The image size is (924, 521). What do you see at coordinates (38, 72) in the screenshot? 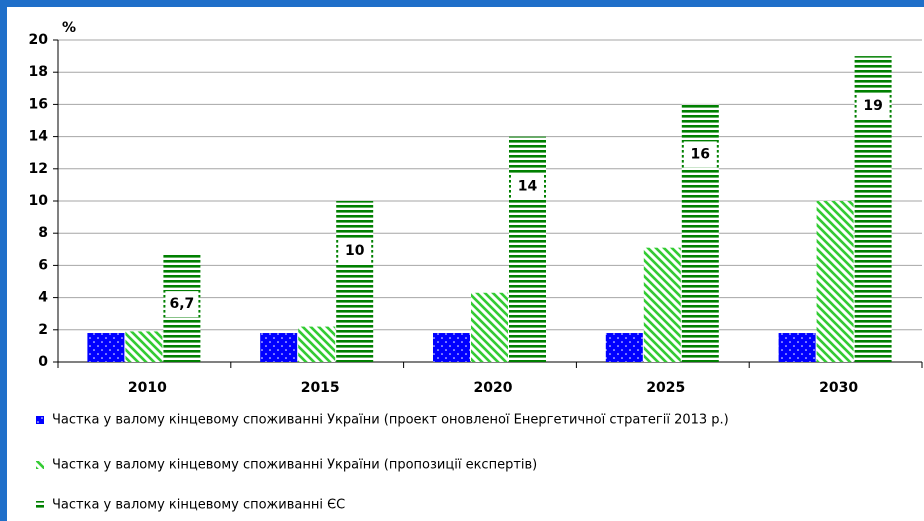
I see `y-tick-label: 18` at bounding box center [38, 72].